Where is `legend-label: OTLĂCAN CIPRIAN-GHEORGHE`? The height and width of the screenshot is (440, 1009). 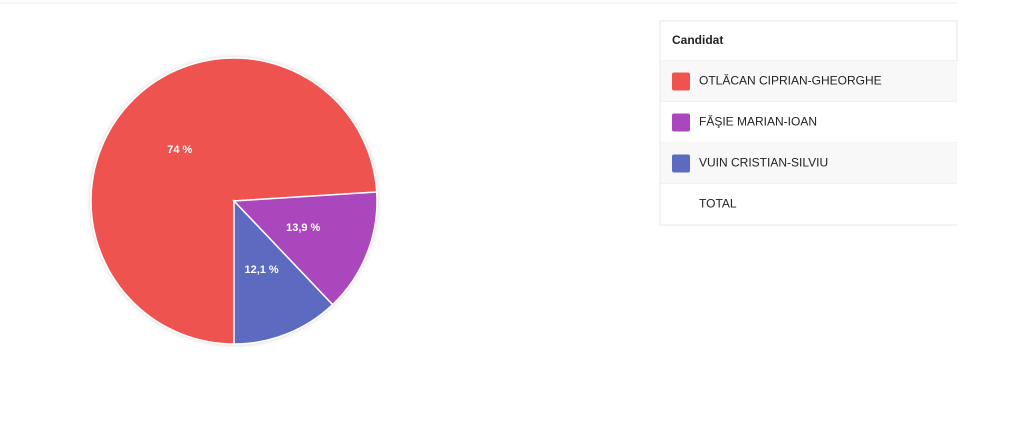
legend-label: OTLĂCAN CIPRIAN-GHEORGHE is located at coordinates (790, 80).